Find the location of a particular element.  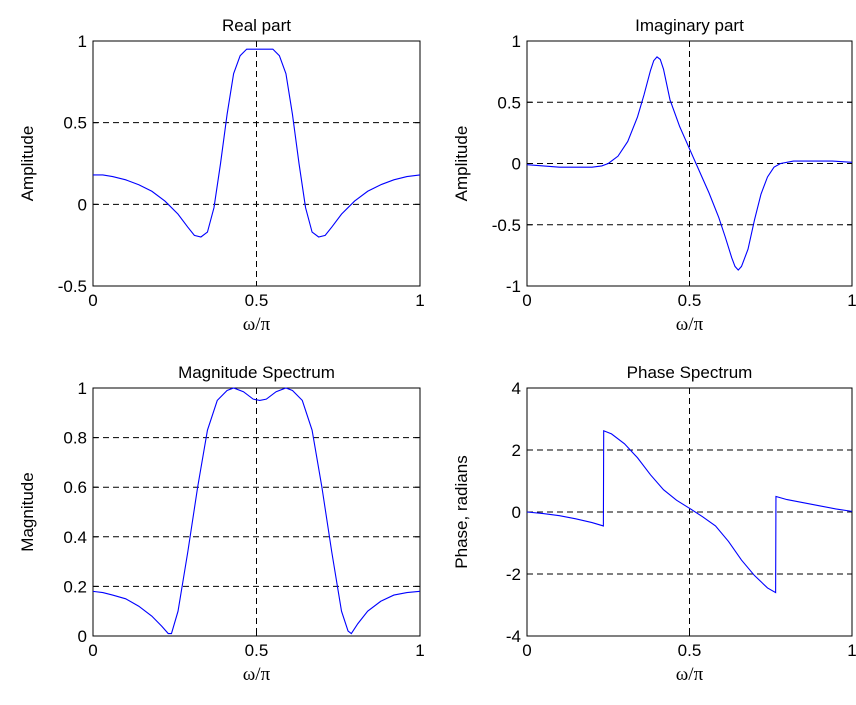

chart-2-series-line is located at coordinates (689, 163).